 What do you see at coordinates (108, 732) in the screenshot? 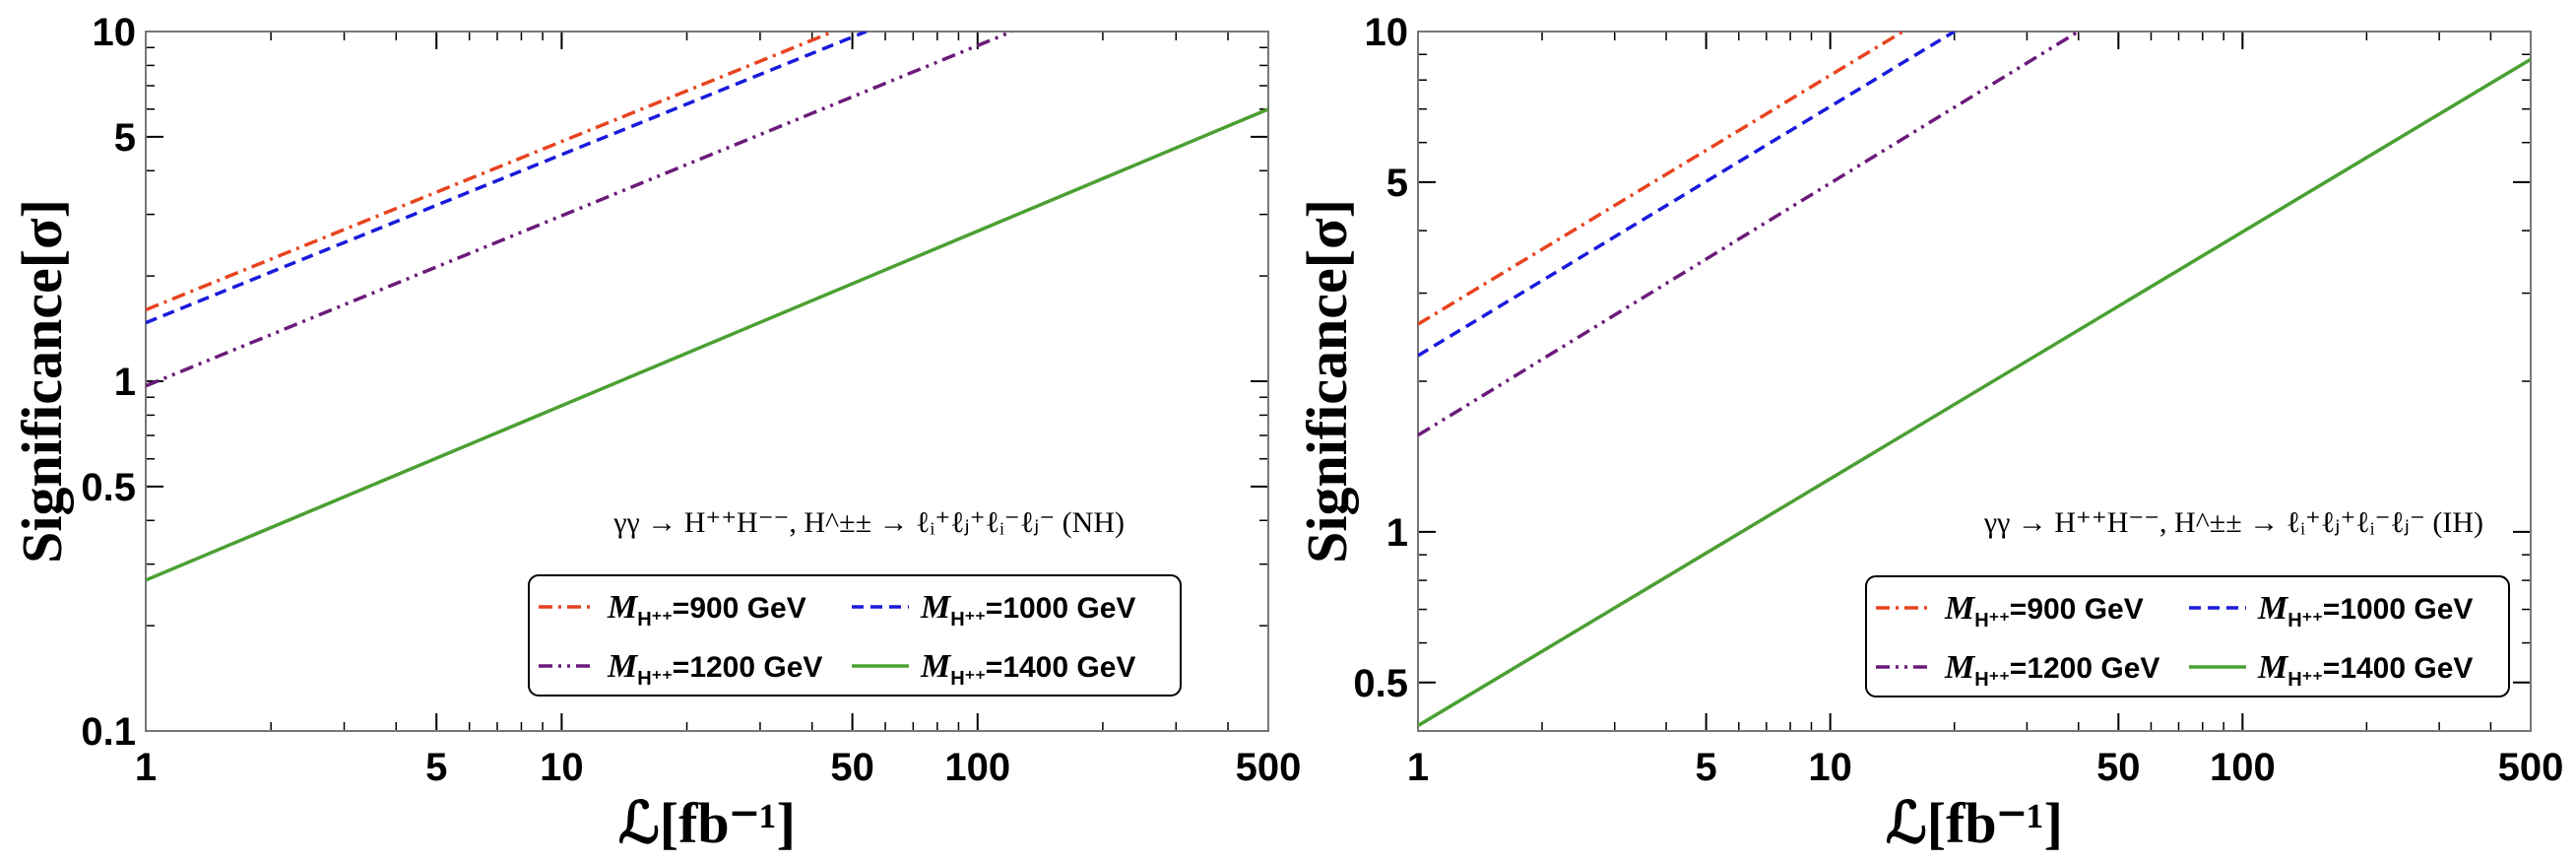
I see `y-tick-label: 0.1` at bounding box center [108, 732].